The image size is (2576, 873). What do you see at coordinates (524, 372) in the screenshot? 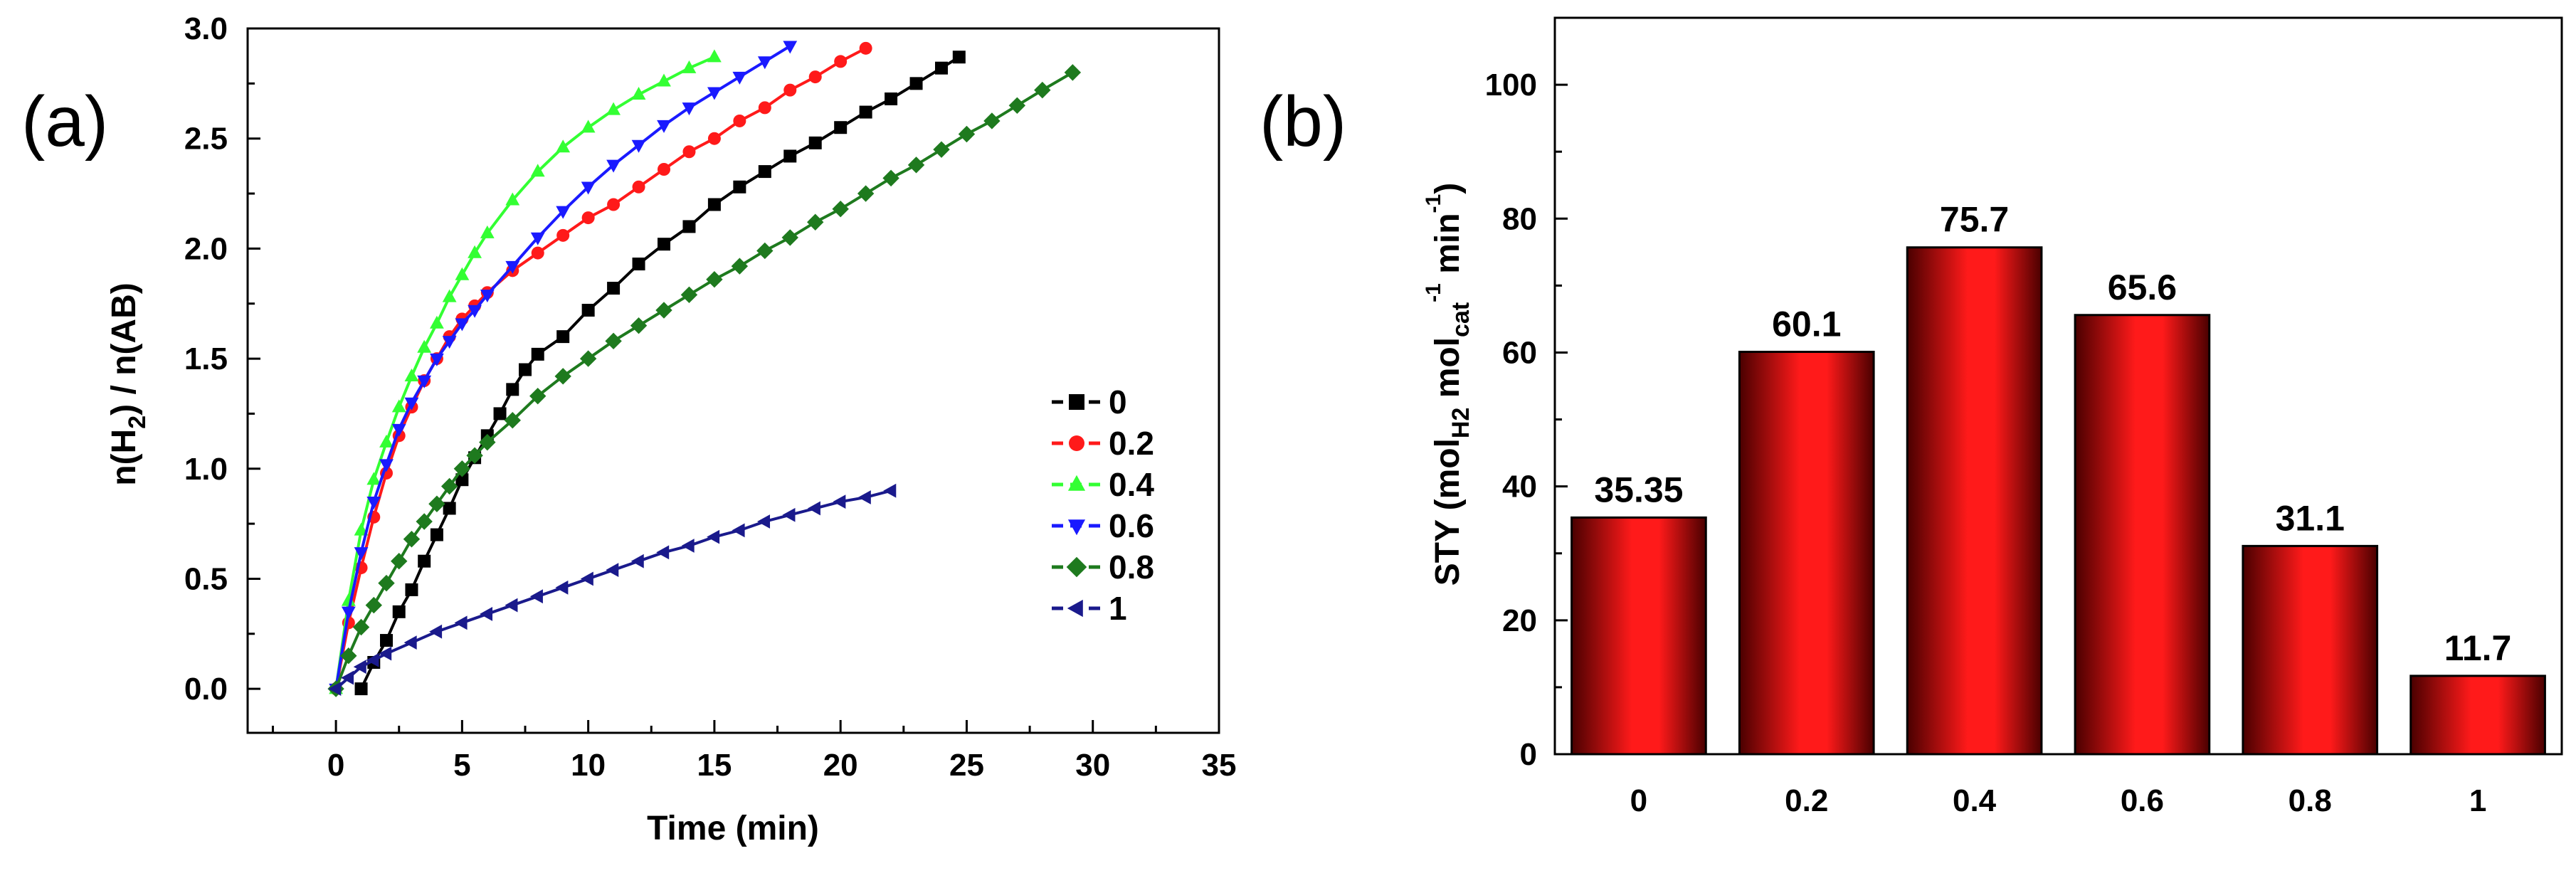
I see `series-line-0.4` at bounding box center [524, 372].